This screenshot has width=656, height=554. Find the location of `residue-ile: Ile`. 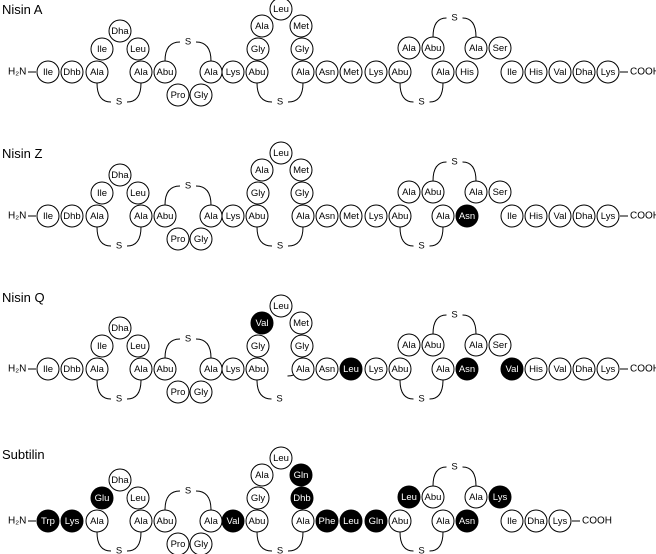

residue-ile: Ile is located at coordinates (102, 346).